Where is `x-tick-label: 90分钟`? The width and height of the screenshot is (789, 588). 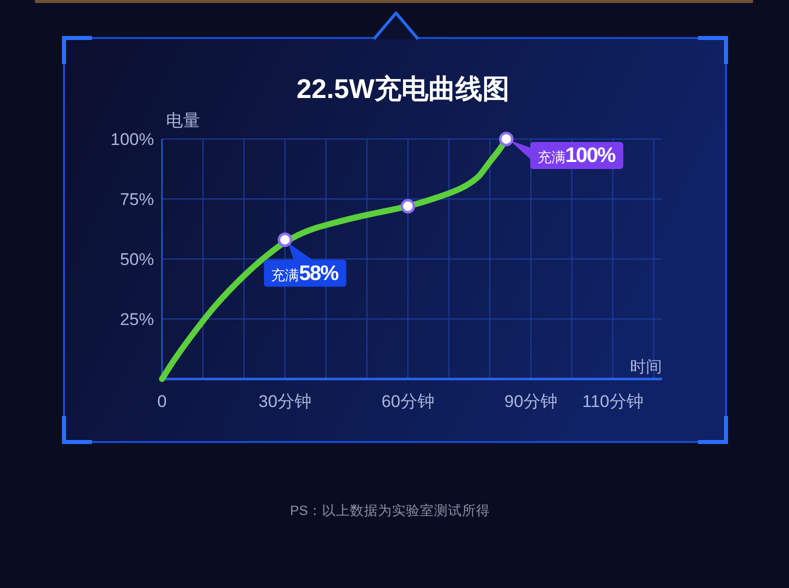
x-tick-label: 90分钟 is located at coordinates (531, 401).